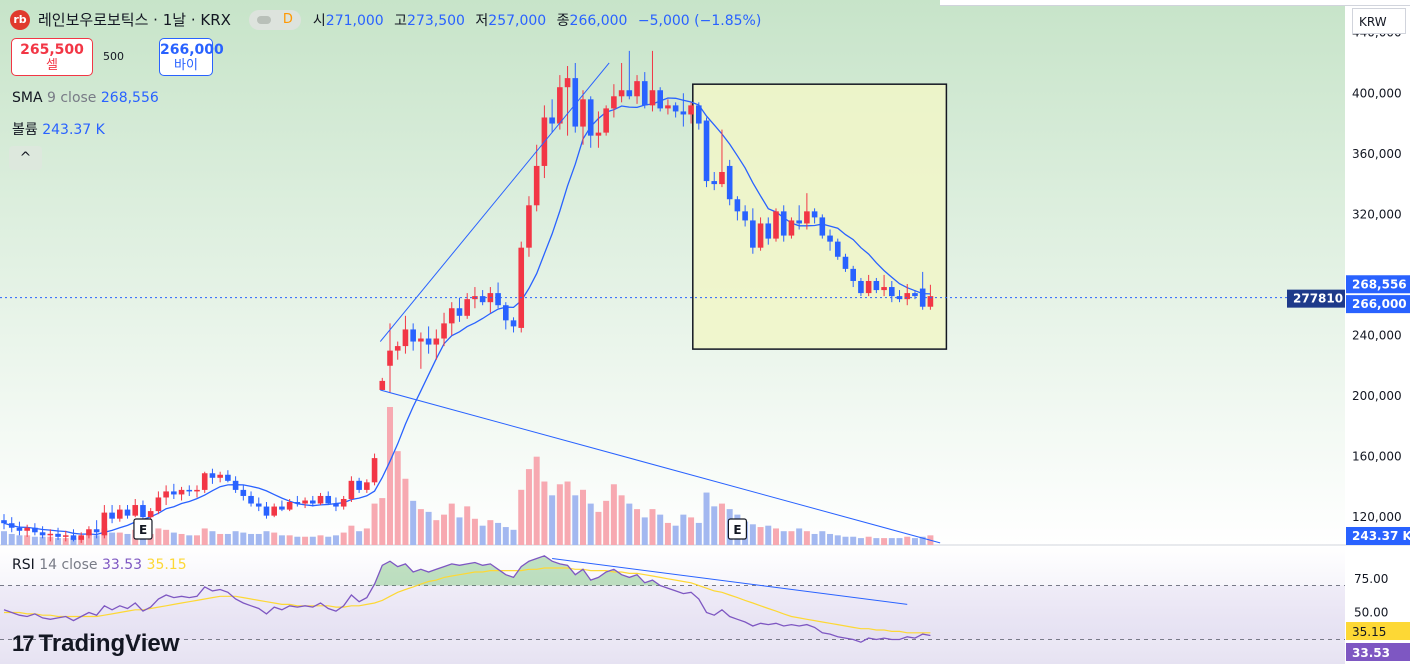  I want to click on market-status-pill: D, so click(274, 19).